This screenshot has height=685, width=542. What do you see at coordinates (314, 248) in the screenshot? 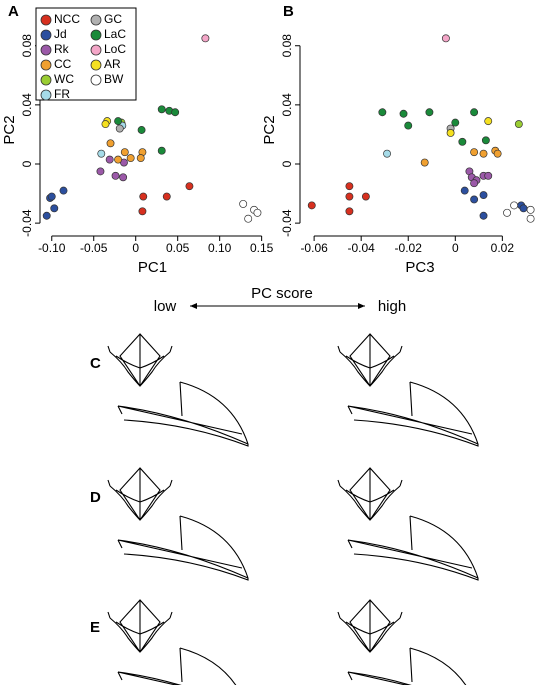
I see `x-tick-label: -0.06` at bounding box center [314, 248].